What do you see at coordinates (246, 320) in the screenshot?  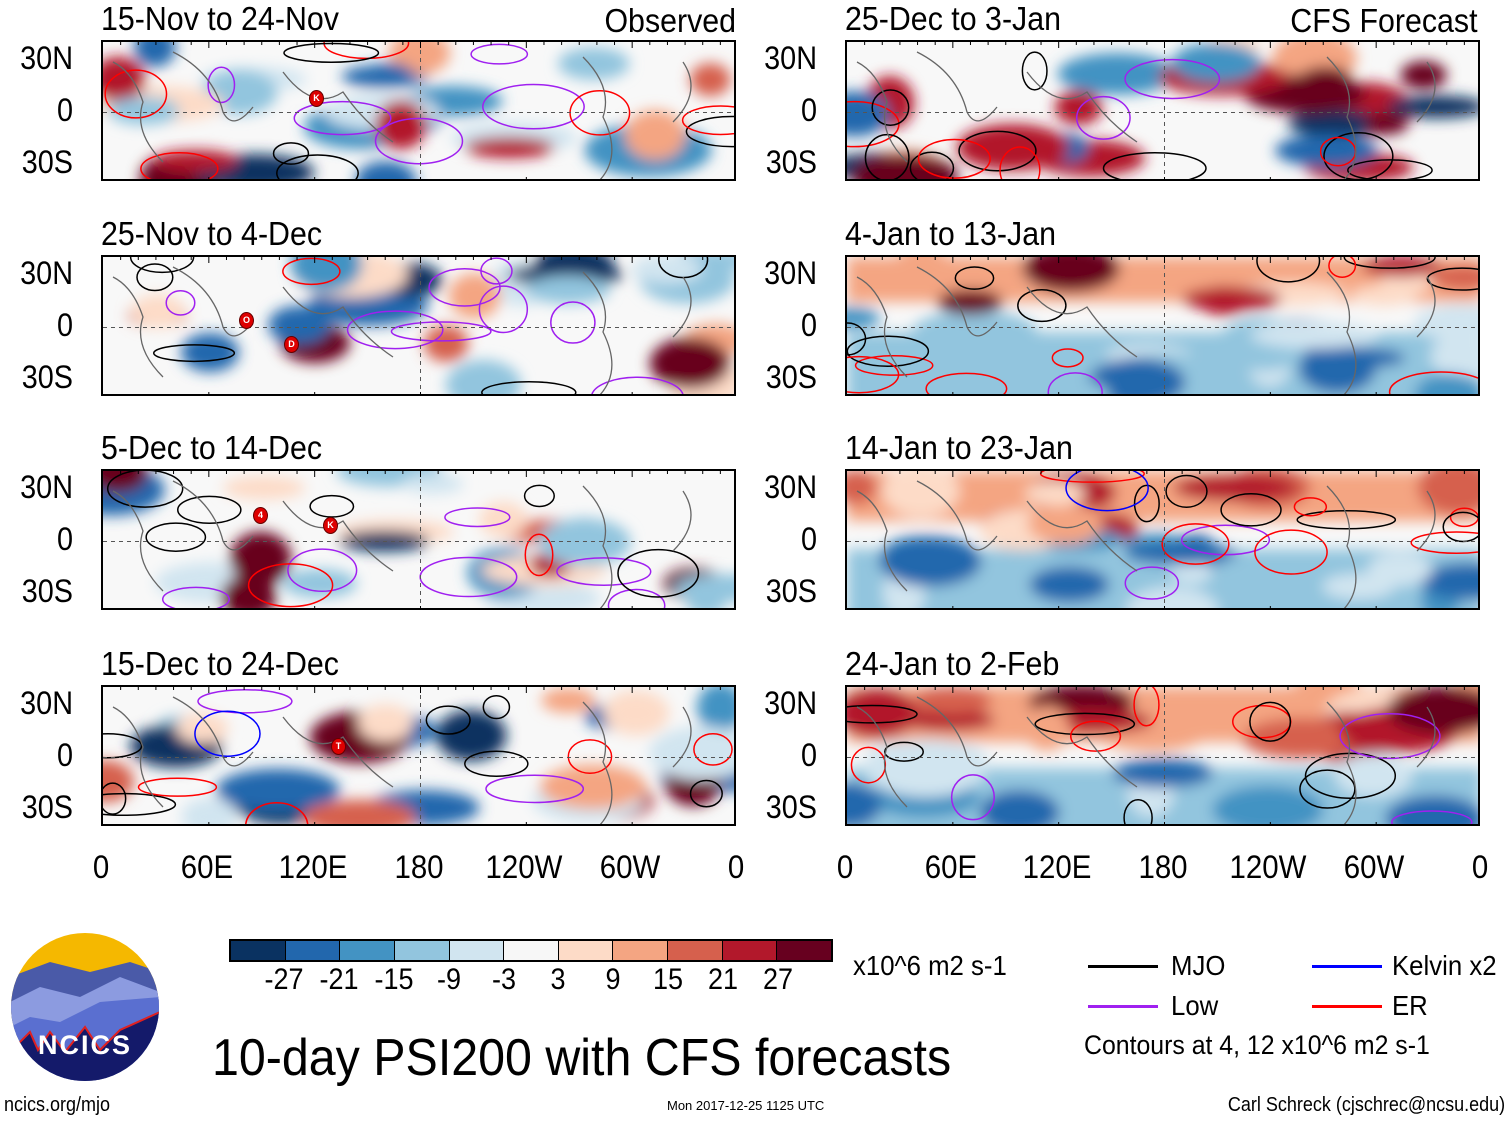 I see `storm-marker: O` at bounding box center [246, 320].